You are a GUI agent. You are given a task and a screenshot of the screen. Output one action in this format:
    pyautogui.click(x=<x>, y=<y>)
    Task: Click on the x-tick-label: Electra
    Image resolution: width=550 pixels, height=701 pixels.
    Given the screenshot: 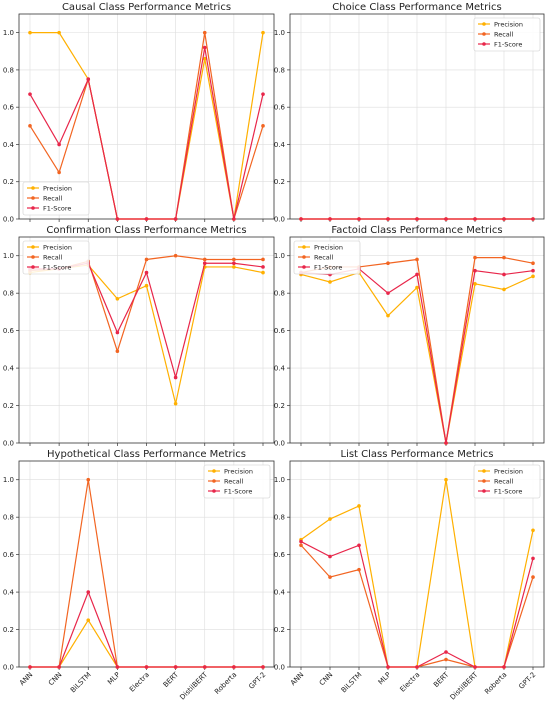 What is the action you would take?
    pyautogui.click(x=409, y=682)
    